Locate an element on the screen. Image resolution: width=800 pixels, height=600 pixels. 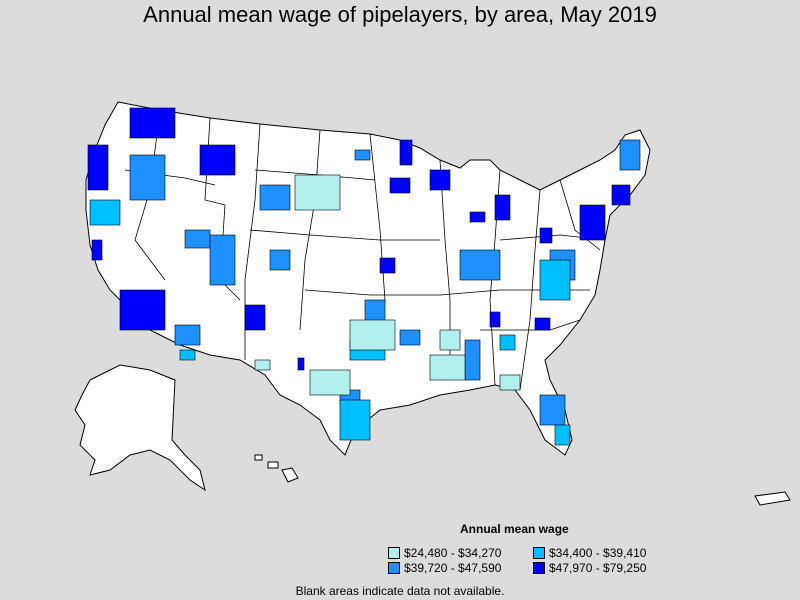
legend-label-tier-1: $24,480 - $34,270 is located at coordinates (453, 553).